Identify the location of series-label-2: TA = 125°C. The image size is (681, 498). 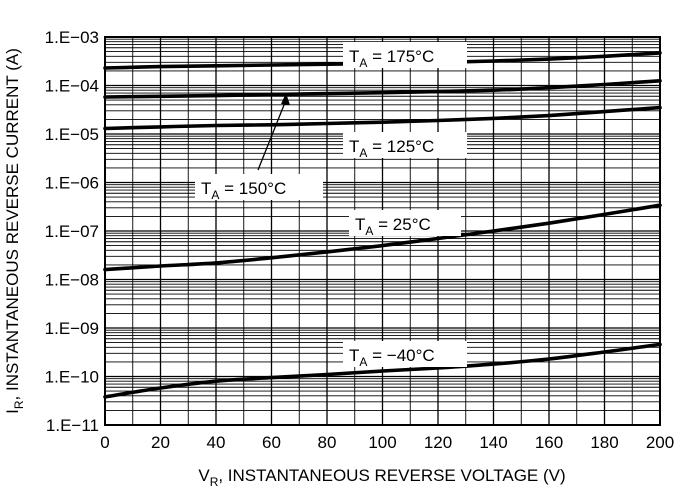
(391, 148).